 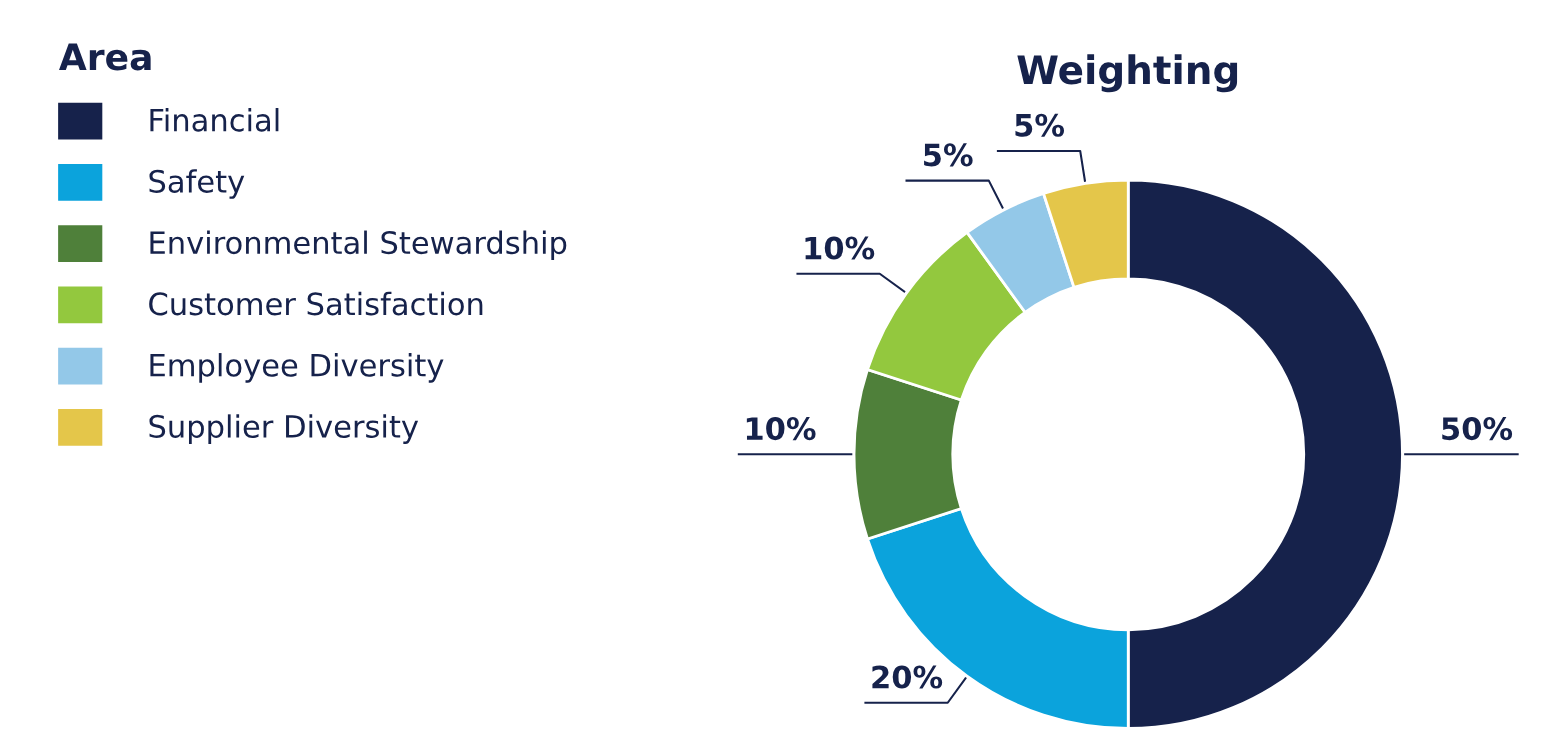 What do you see at coordinates (197, 184) in the screenshot?
I see `legend-label: Safety` at bounding box center [197, 184].